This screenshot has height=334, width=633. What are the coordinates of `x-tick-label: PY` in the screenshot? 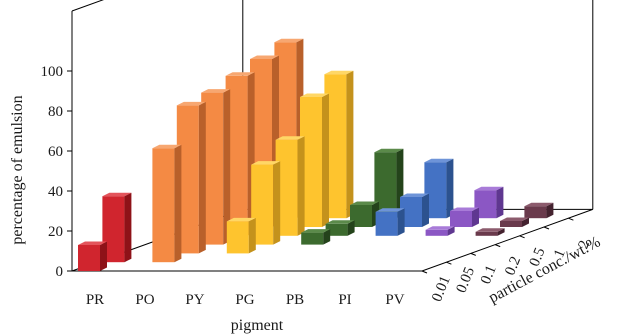 It's located at (194, 300).